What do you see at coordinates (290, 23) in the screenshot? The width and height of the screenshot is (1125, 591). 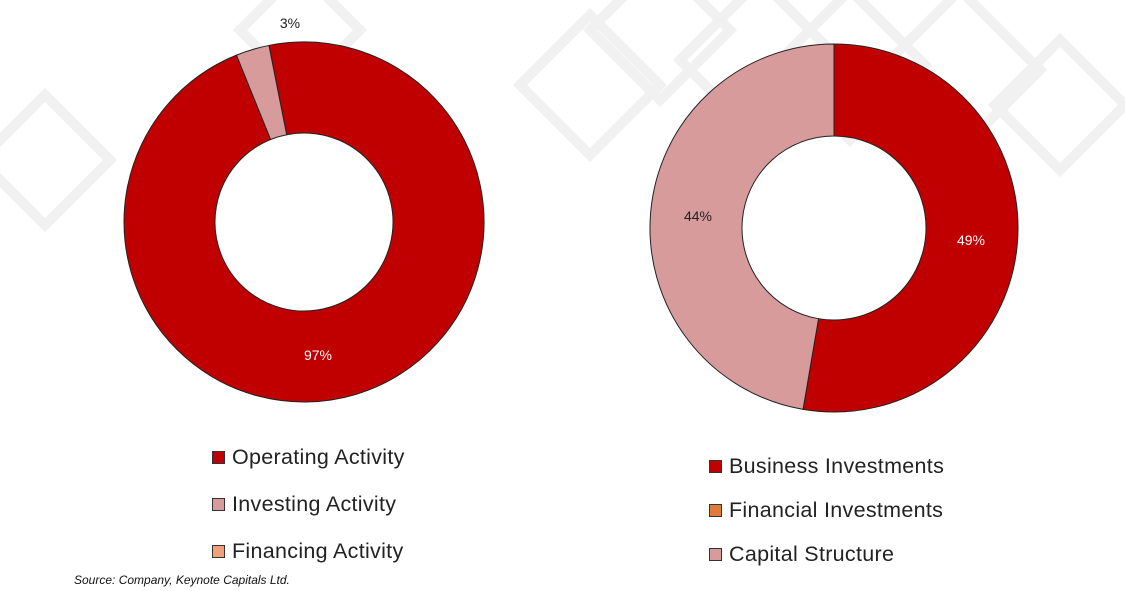 I see `data-label: 3%` at bounding box center [290, 23].